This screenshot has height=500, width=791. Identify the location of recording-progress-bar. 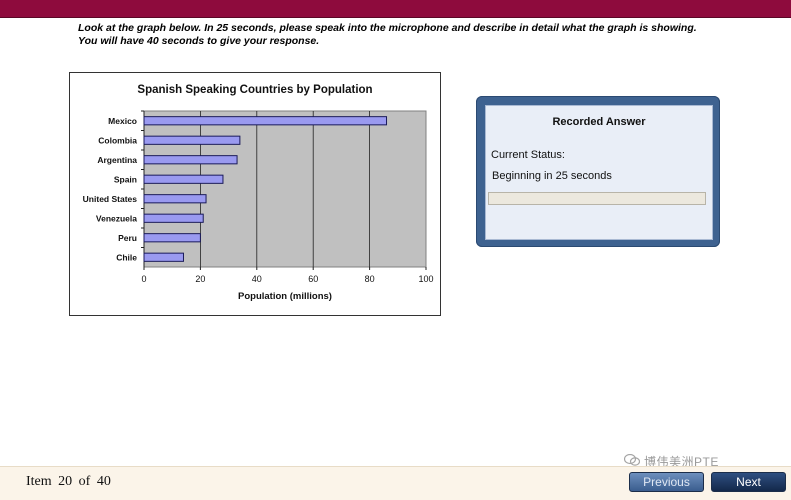
(597, 198).